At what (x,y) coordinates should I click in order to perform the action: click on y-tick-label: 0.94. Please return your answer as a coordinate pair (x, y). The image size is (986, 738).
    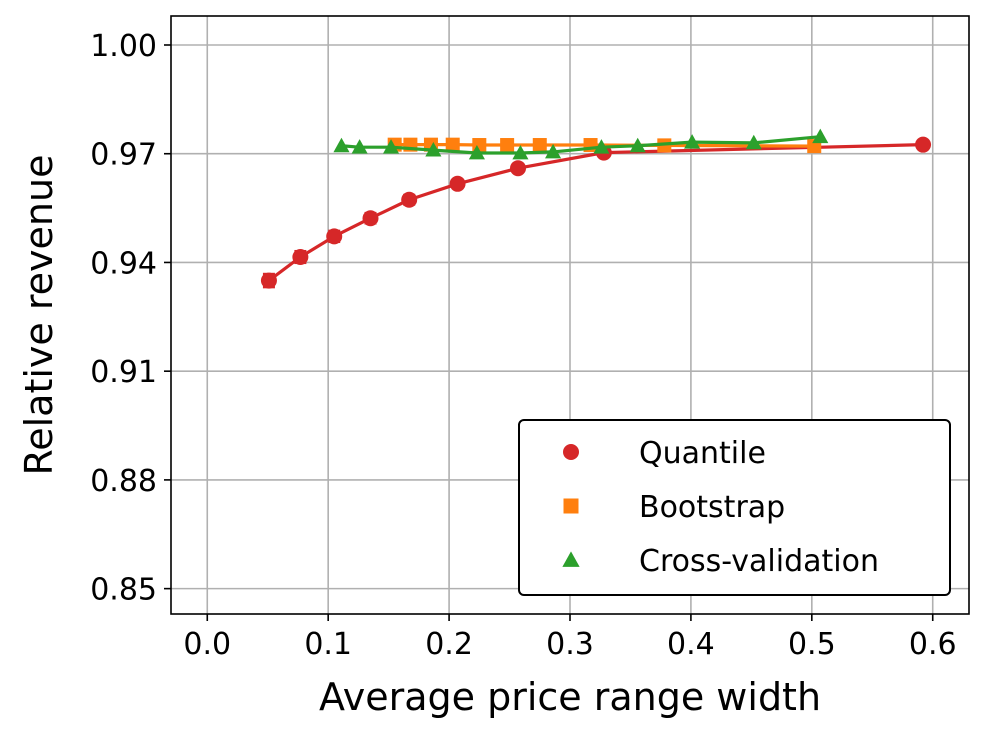
    Looking at the image, I should click on (123, 263).